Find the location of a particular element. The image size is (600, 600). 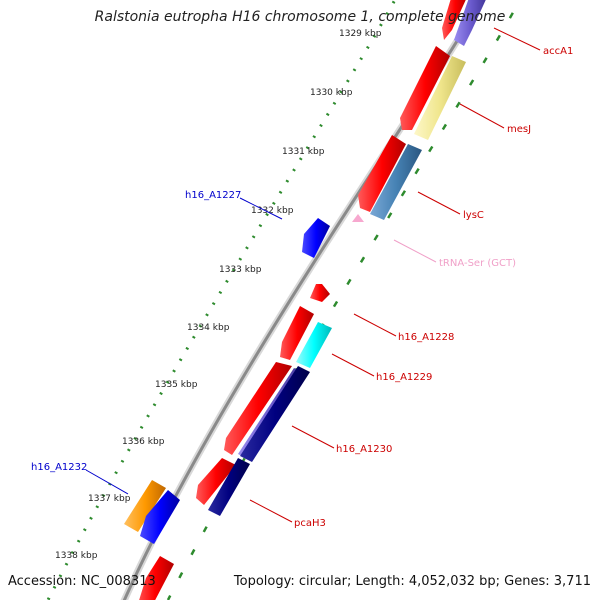

gene-label-lysC: lysC is located at coordinates (473, 215).